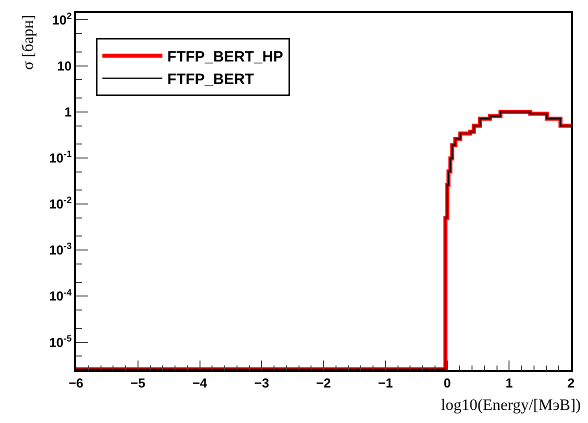 This screenshot has width=588, height=423. What do you see at coordinates (262, 382) in the screenshot?
I see `x-tick-label: −3` at bounding box center [262, 382].